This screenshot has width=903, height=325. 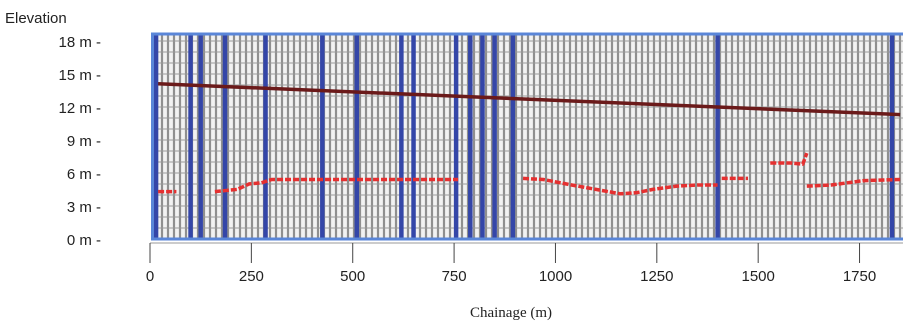 I want to click on x-tick-label: 1500, so click(x=758, y=276).